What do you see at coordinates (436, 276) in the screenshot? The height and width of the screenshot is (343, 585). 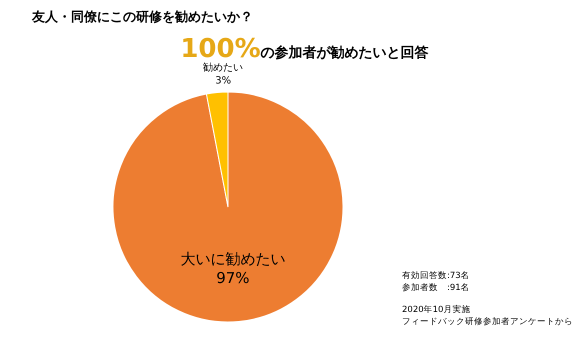 I see `text: 有効回答数:73名` at bounding box center [436, 276].